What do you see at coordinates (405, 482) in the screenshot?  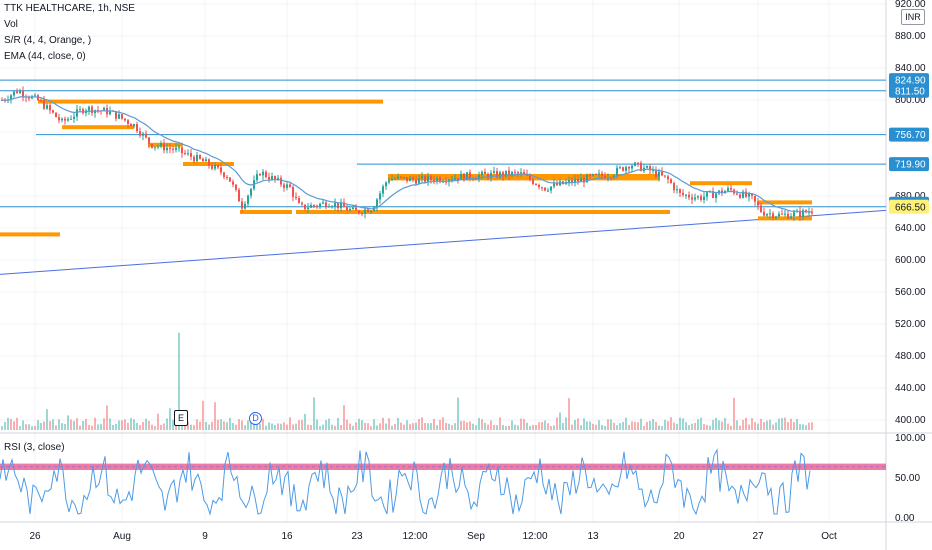 I see `rsi-line` at bounding box center [405, 482].